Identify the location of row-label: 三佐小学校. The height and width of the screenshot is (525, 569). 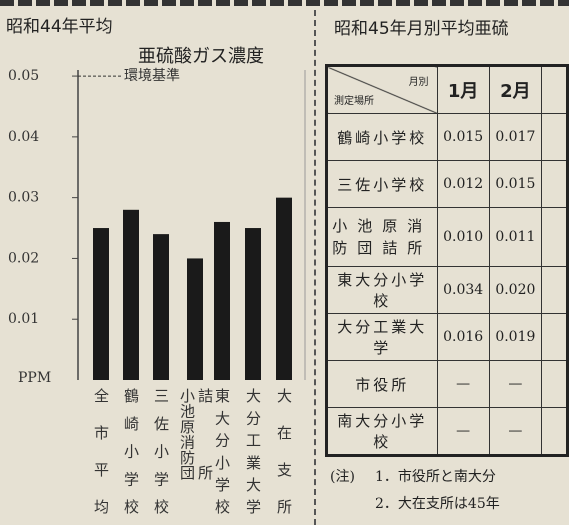
(382, 184).